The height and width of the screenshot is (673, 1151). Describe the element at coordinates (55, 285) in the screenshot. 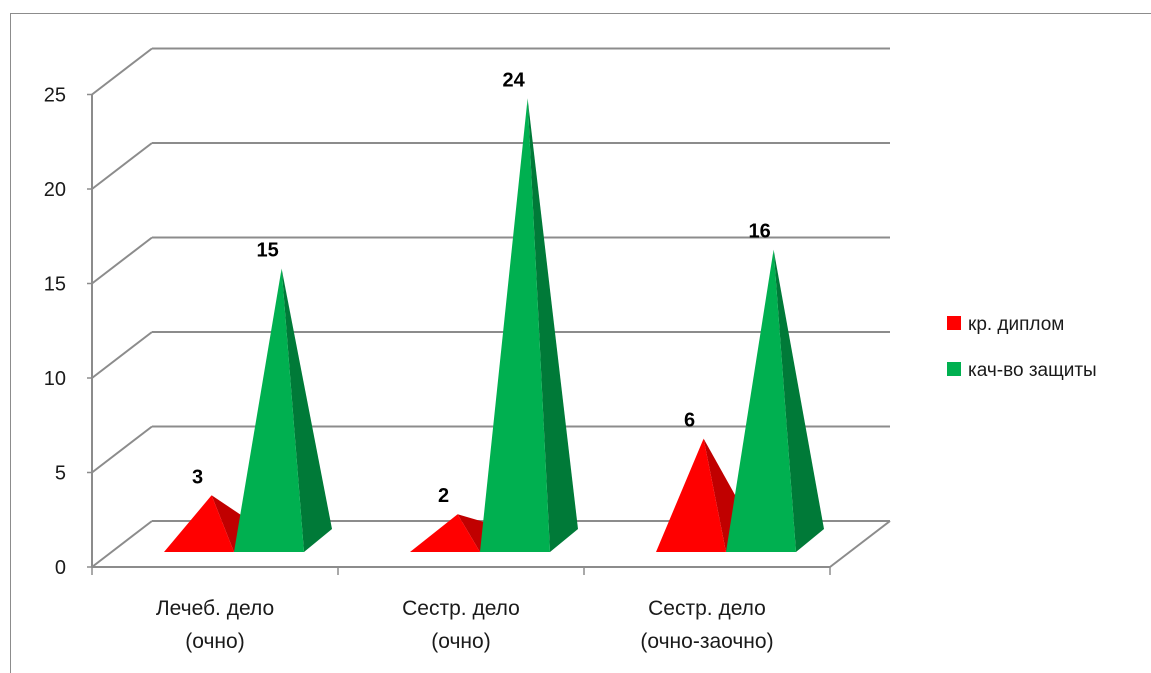

I see `y-tick-label: 15` at that location.